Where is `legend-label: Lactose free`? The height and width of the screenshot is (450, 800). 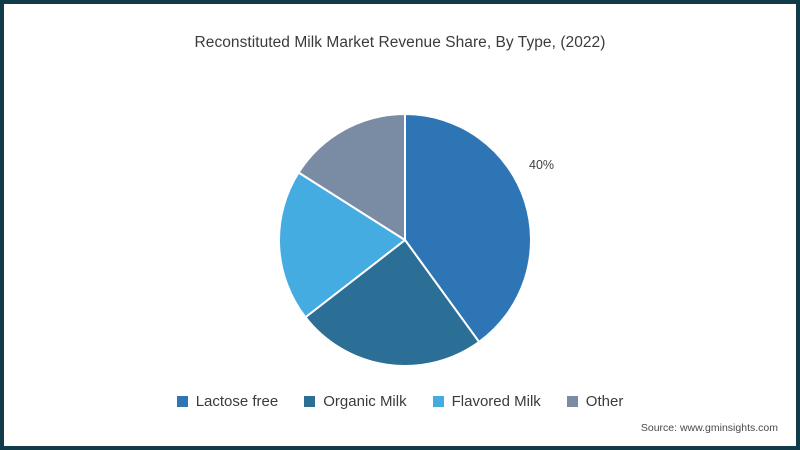 legend-label: Lactose free is located at coordinates (237, 401).